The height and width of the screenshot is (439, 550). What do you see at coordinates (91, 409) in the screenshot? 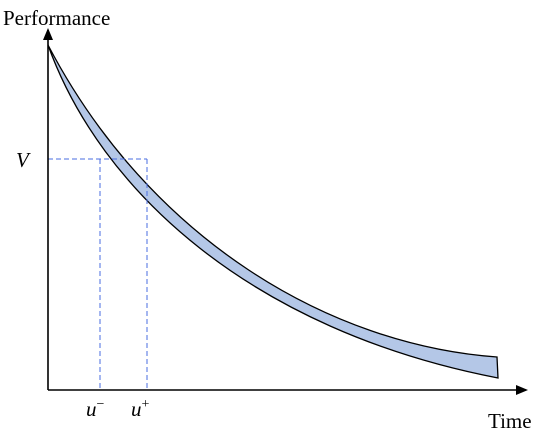
I see `u-minus-base: u` at bounding box center [91, 409].